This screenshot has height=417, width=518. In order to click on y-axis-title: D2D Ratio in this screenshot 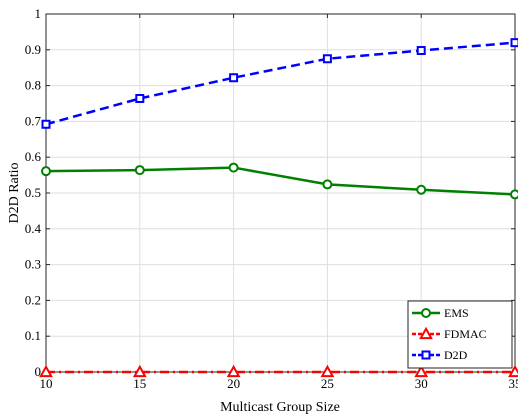, I will do `click(14, 192)`.